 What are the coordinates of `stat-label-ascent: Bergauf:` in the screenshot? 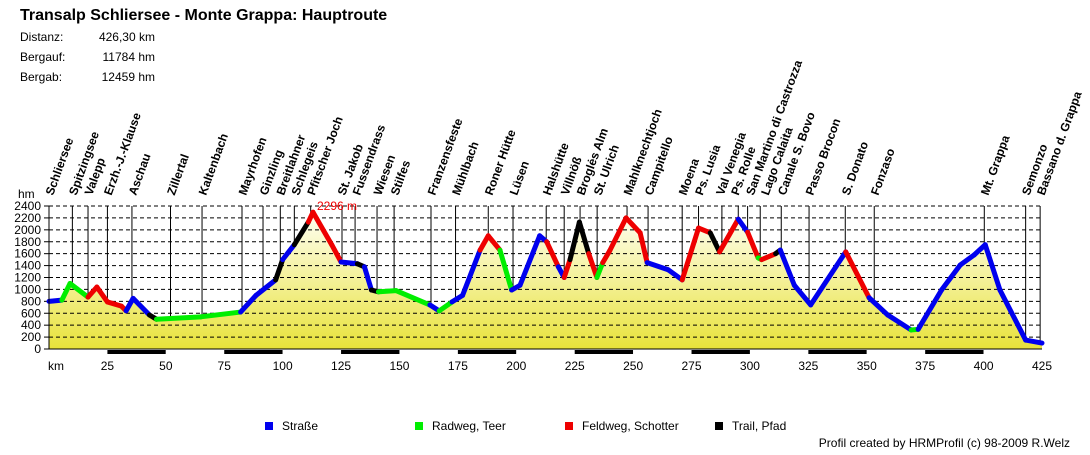 It's located at (42, 57).